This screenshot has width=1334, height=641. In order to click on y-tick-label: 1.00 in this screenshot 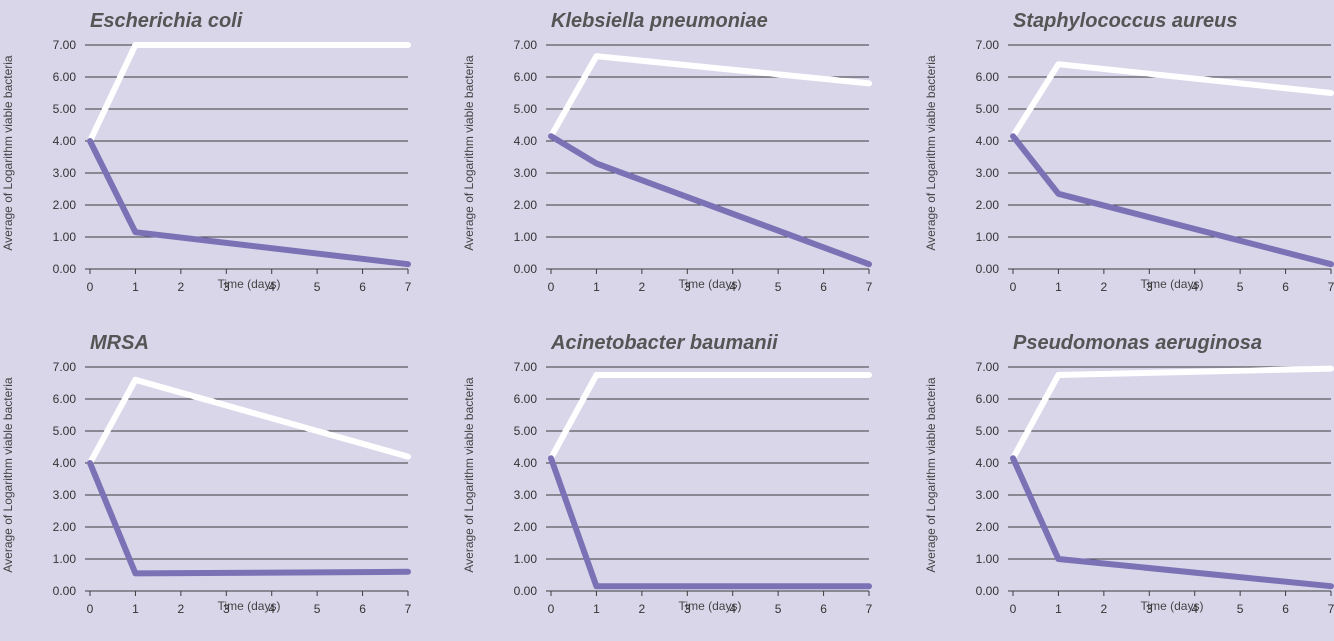, I will do `click(526, 559)`.